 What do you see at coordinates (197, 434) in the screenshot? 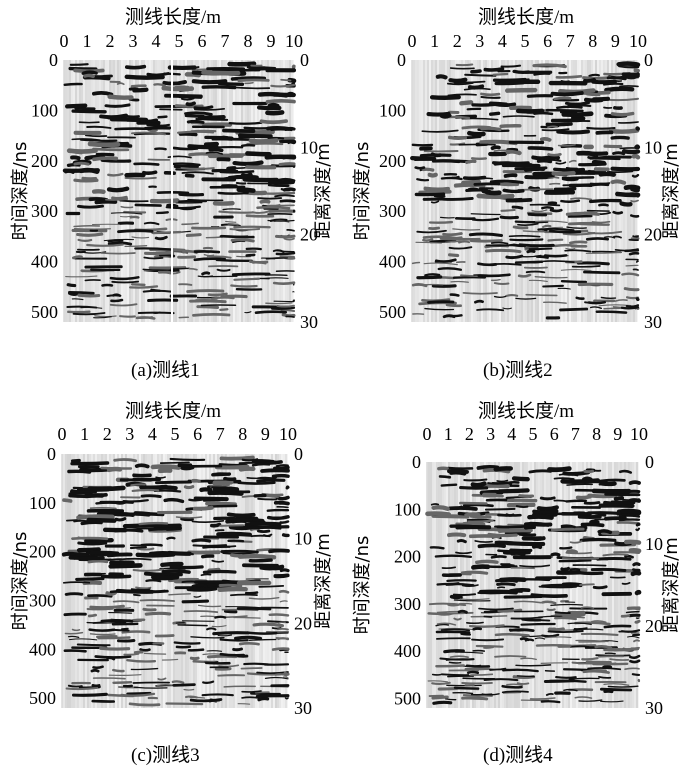
I see `x-tick-label: 6` at bounding box center [197, 434].